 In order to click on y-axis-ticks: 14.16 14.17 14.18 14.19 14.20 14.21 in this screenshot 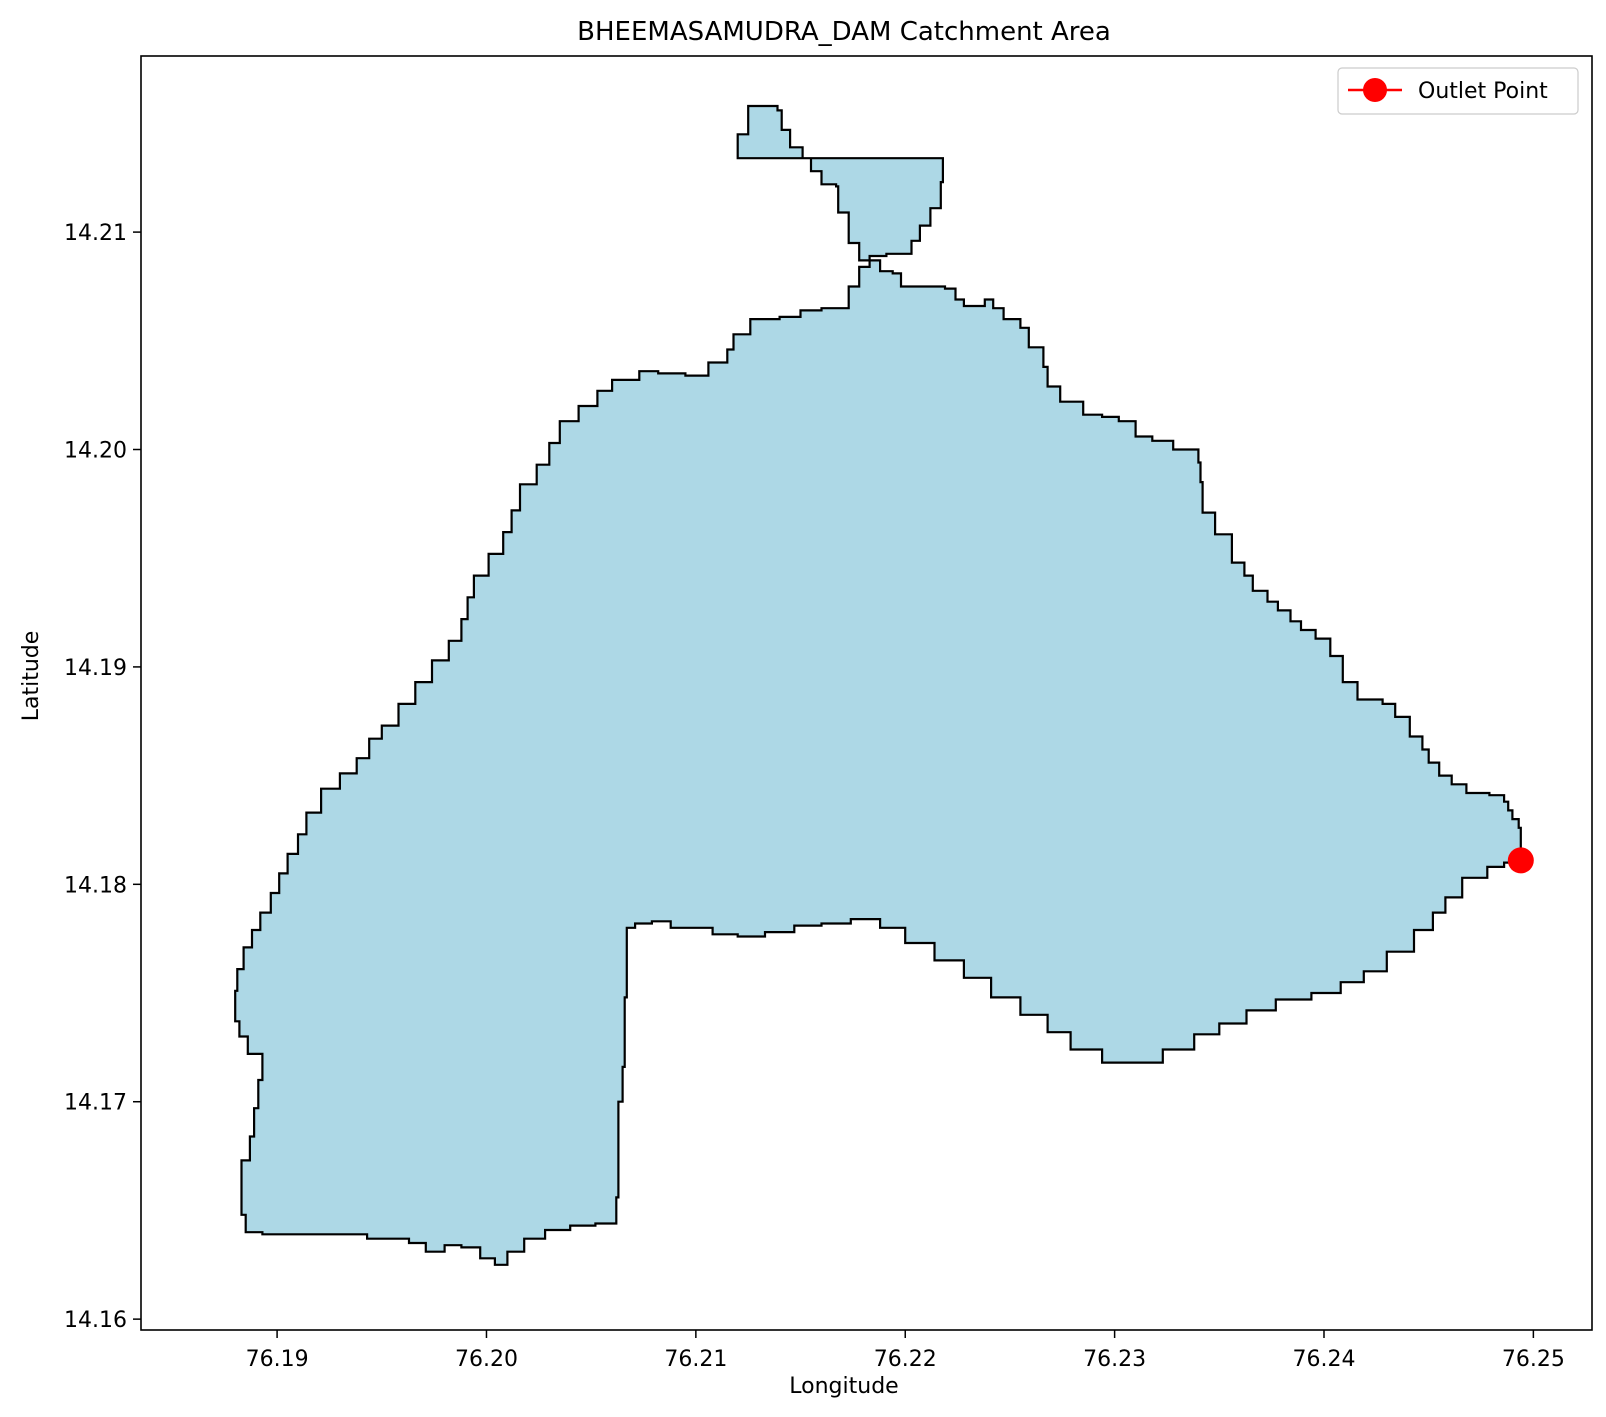, I will do `click(102, 777)`.